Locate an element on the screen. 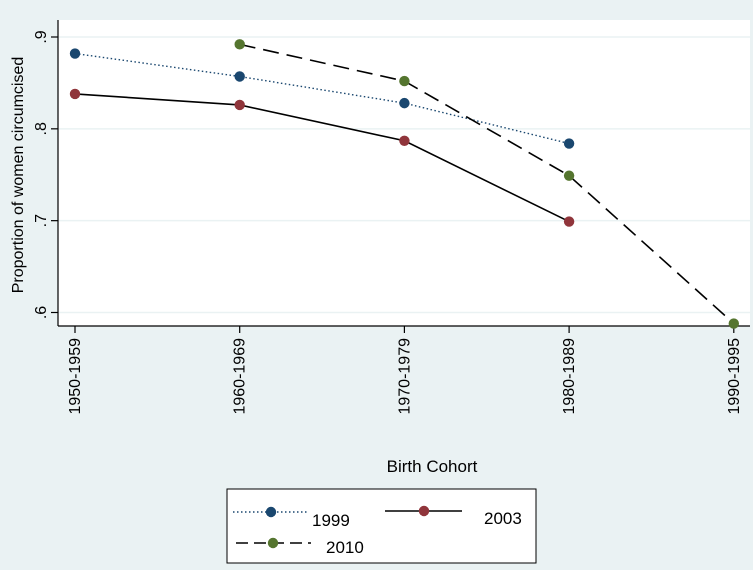 Image resolution: width=753 pixels, height=575 pixels. y-tick-label: .9 is located at coordinates (41, 36).